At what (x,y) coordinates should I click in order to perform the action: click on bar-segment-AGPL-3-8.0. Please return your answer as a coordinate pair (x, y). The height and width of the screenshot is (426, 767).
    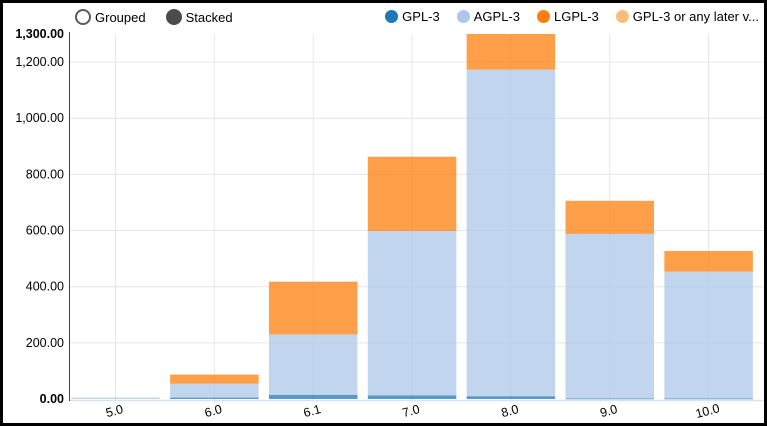
    Looking at the image, I should click on (511, 233).